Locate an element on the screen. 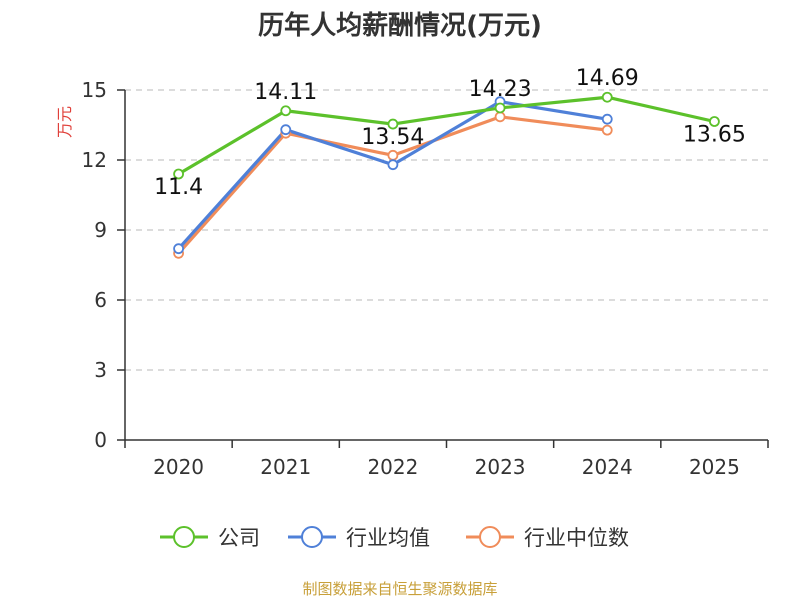 The height and width of the screenshot is (600, 800). data-label: 14.23 is located at coordinates (500, 89).